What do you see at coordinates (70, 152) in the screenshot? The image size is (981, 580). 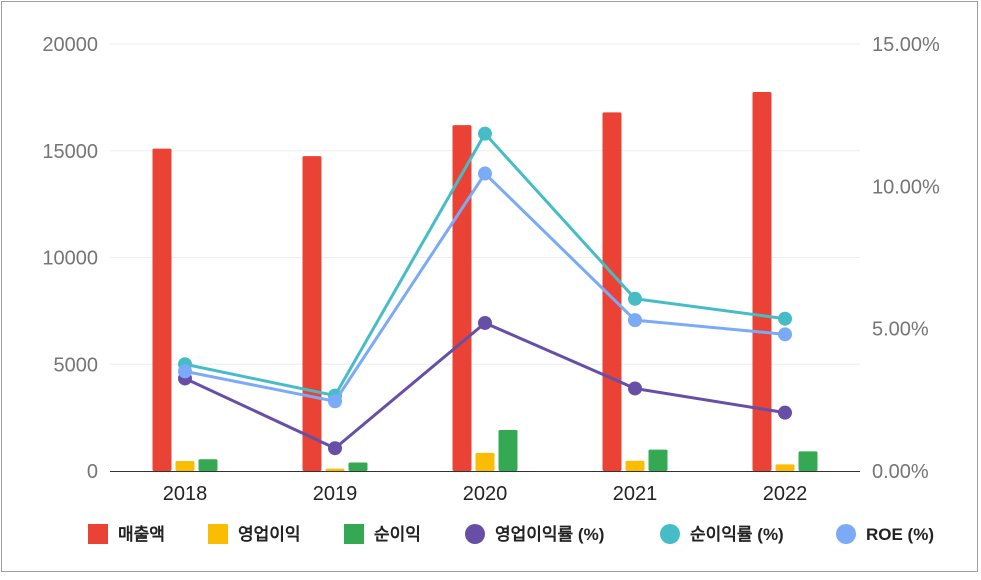 I see `left-tick-label: 15000` at bounding box center [70, 152].